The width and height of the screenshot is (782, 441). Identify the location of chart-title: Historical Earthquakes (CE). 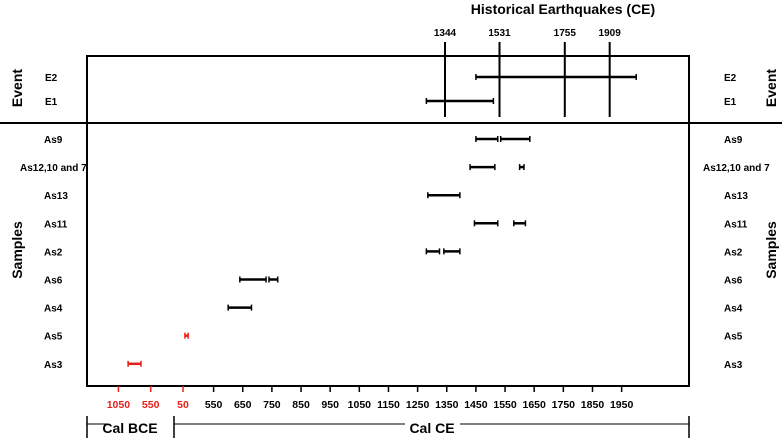
(563, 9).